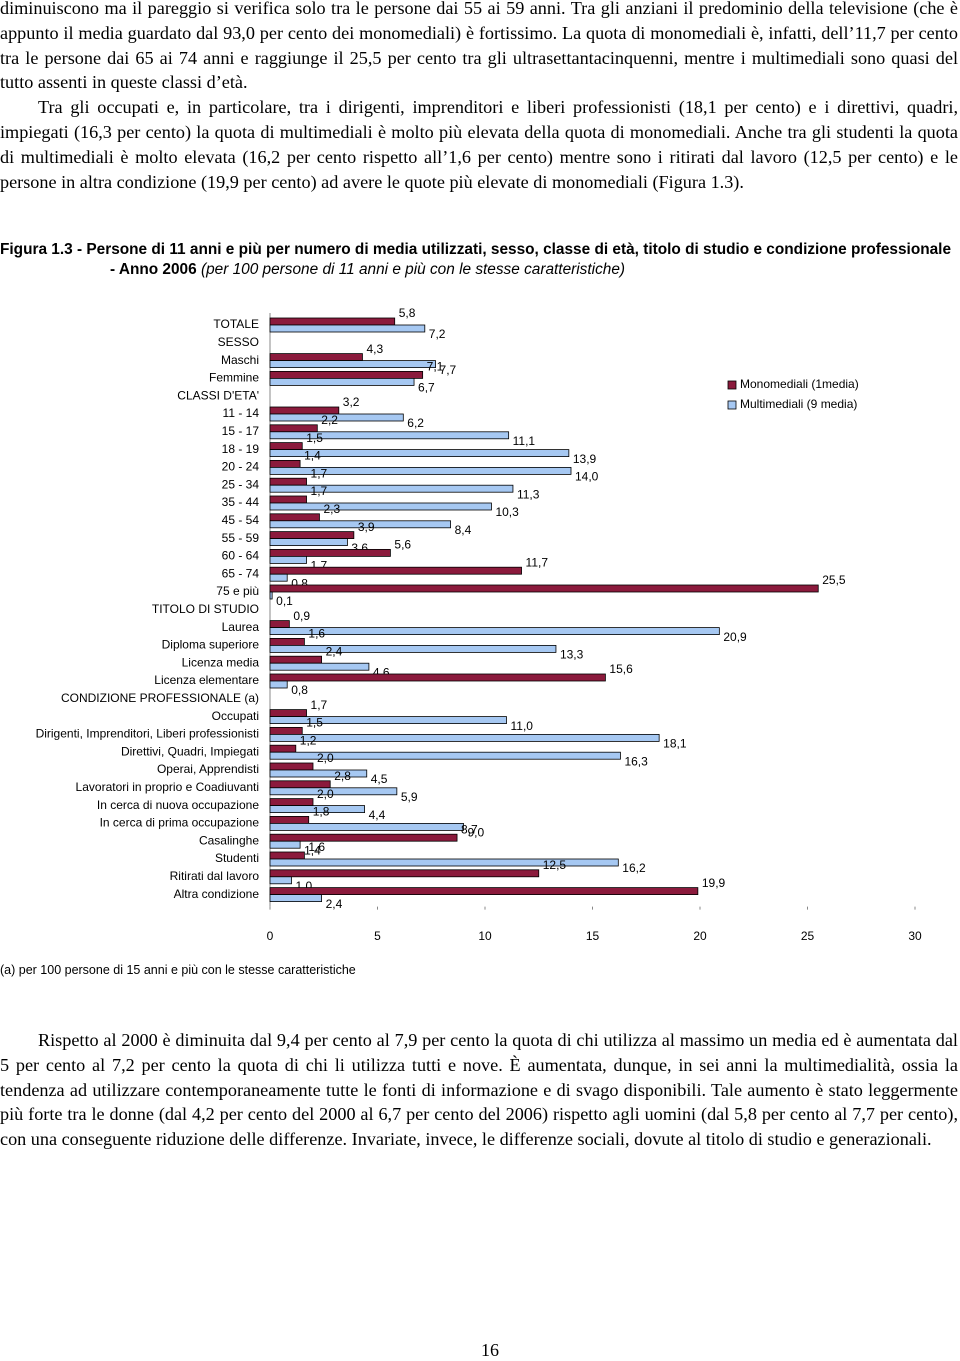 This screenshot has height=1361, width=960. I want to click on value-label: 1,2, so click(308, 740).